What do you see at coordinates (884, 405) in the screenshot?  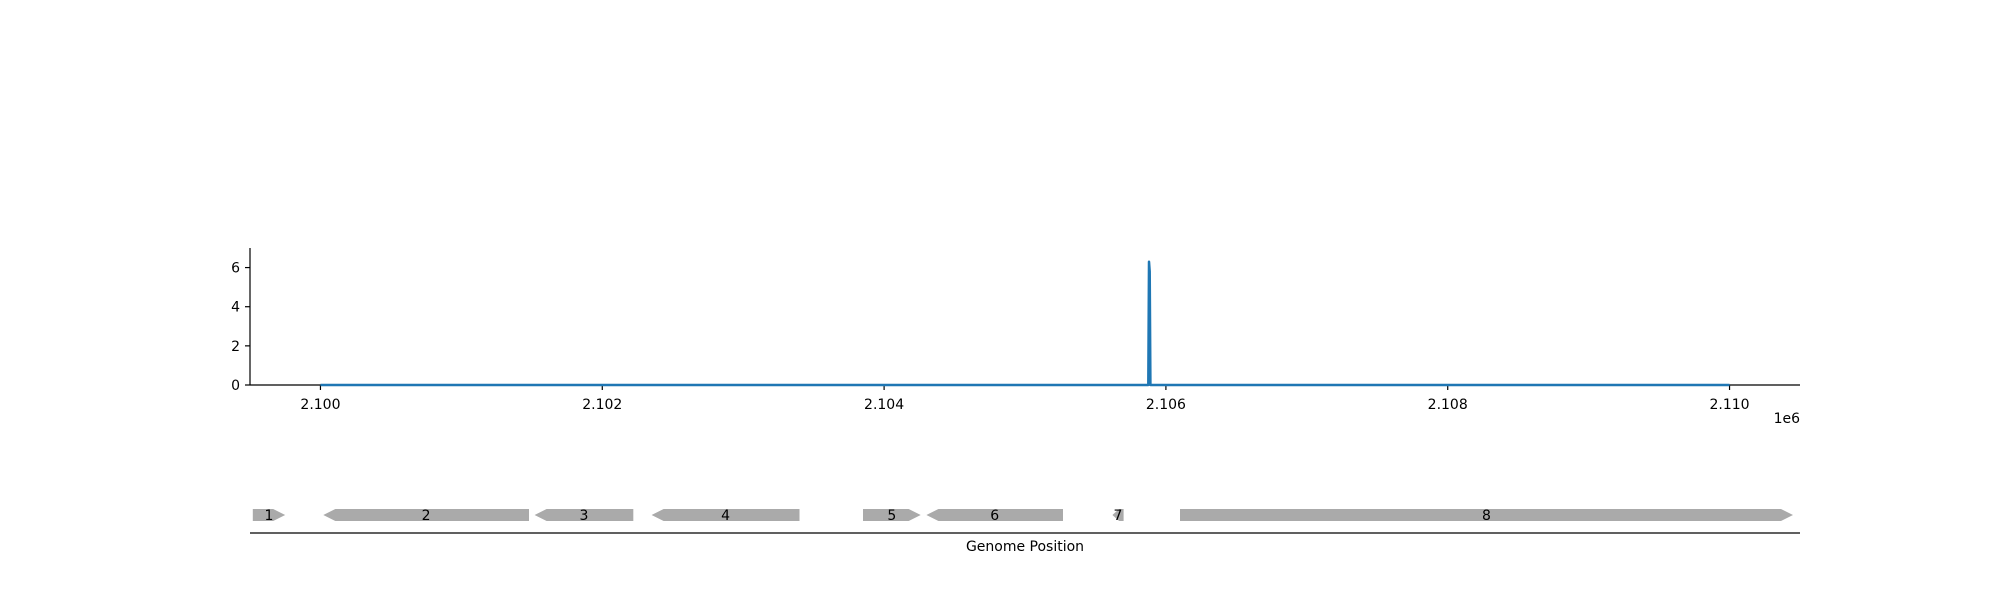 I see `x-tick-label: 2.104` at bounding box center [884, 405].